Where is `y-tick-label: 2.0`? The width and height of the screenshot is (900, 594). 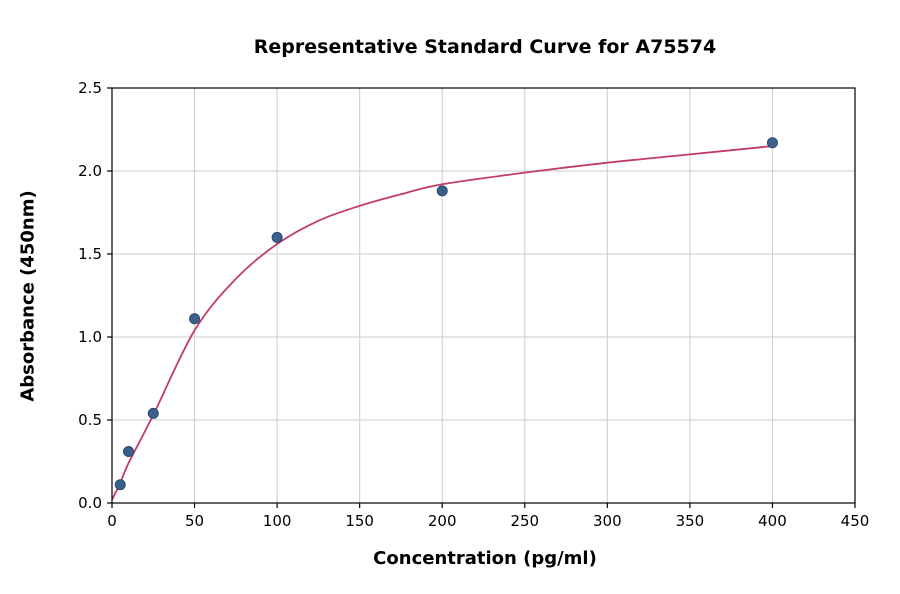
y-tick-label: 2.0 is located at coordinates (90, 171).